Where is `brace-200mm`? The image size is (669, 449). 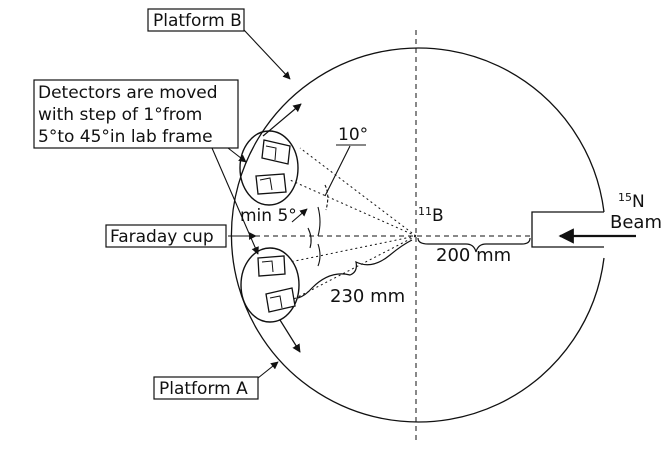
brace-200mm is located at coordinates (474, 245).